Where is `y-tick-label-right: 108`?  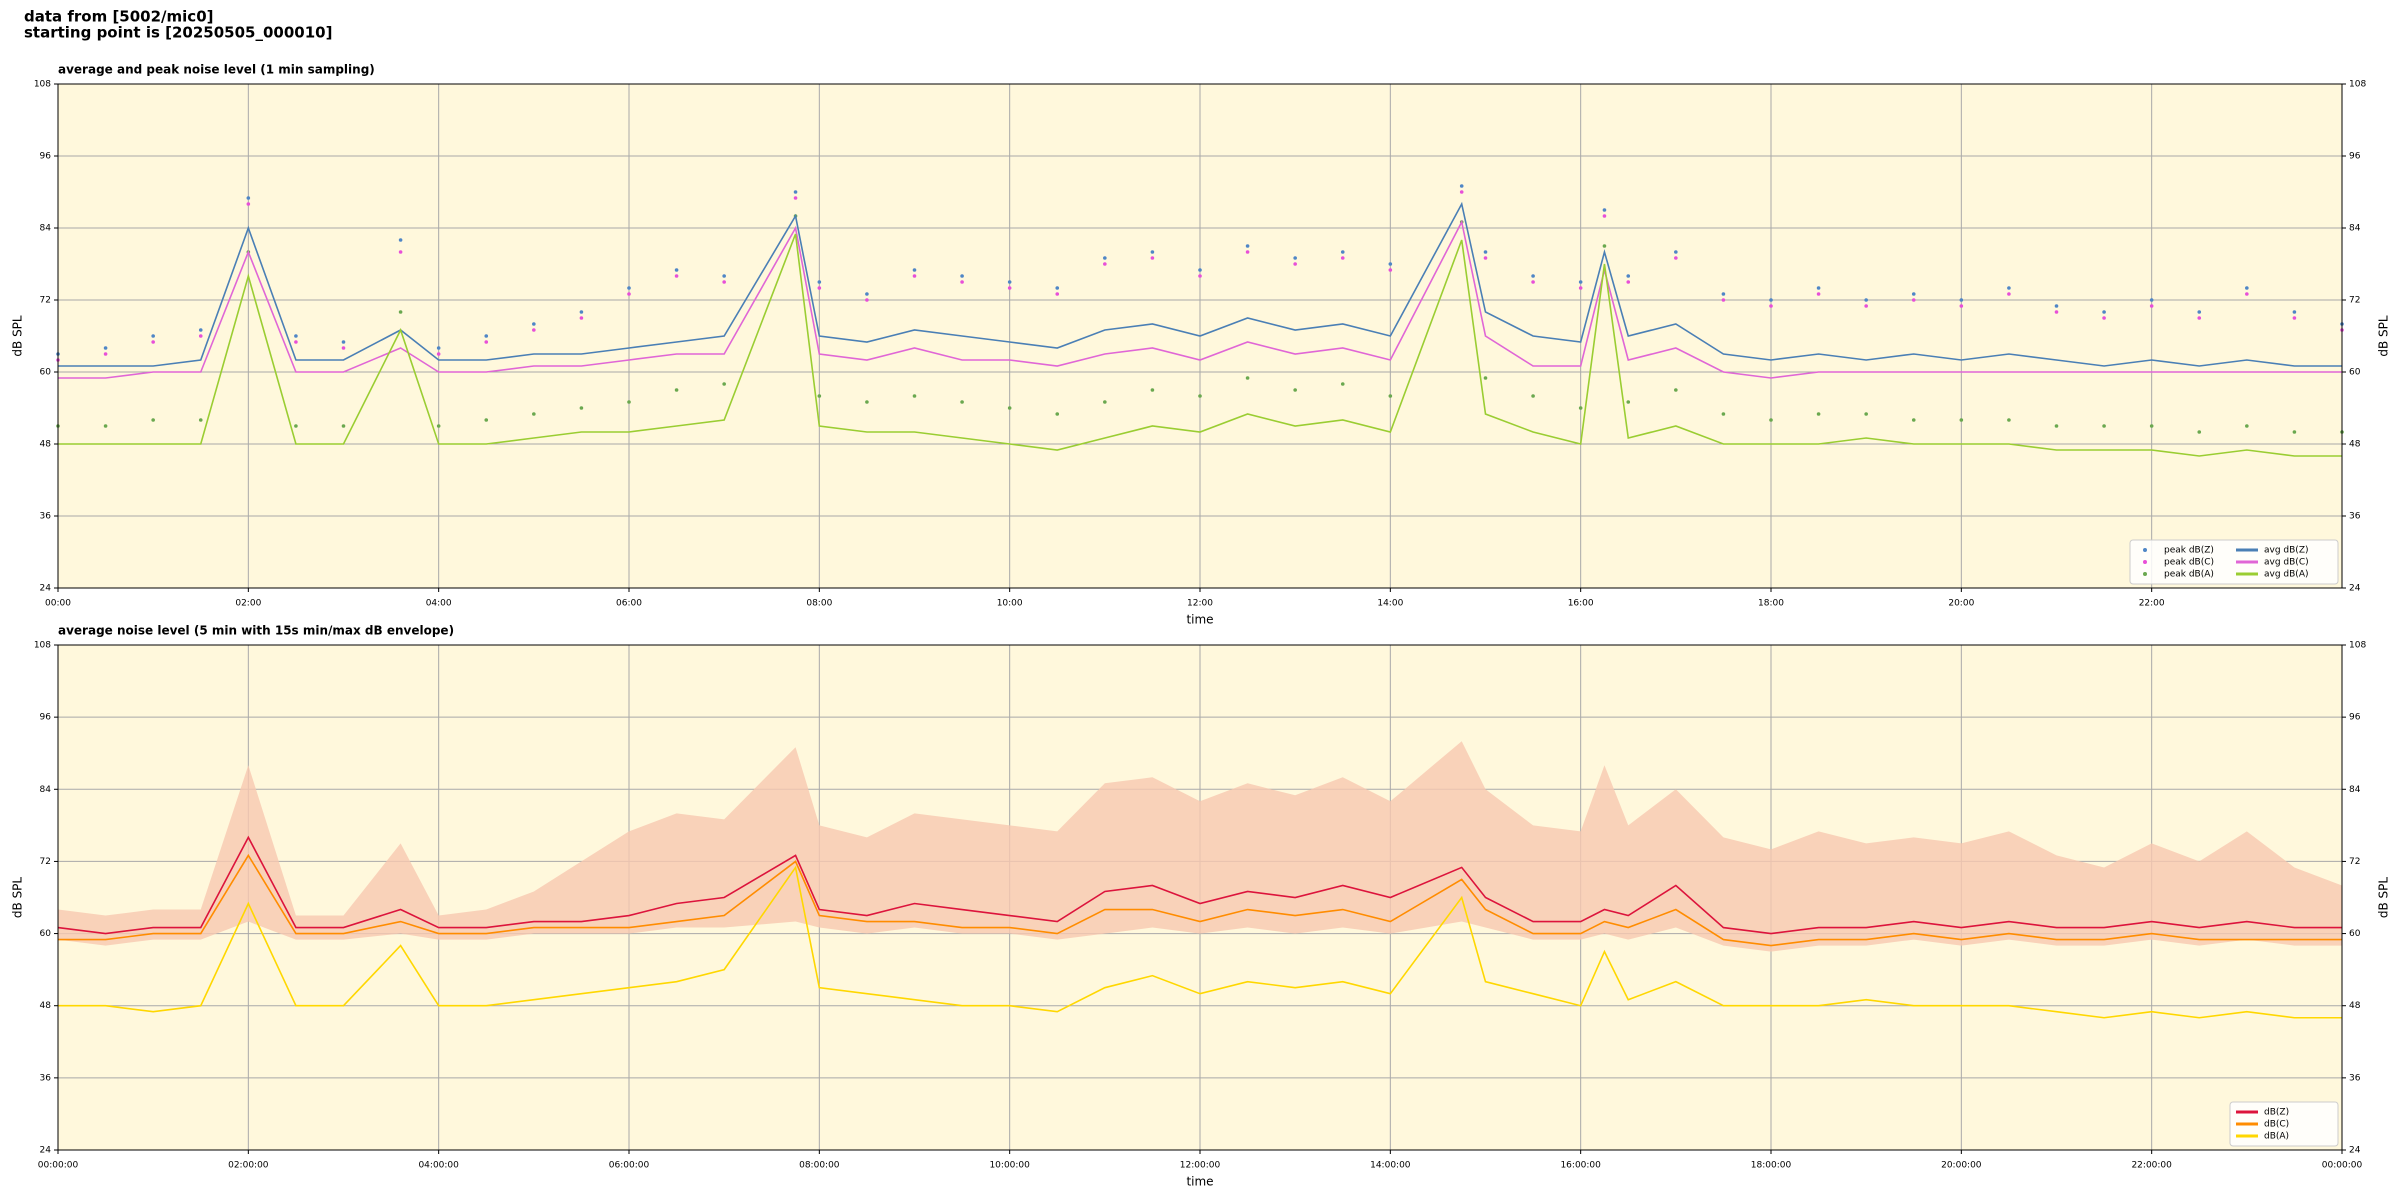 y-tick-label-right: 108 is located at coordinates (2357, 85).